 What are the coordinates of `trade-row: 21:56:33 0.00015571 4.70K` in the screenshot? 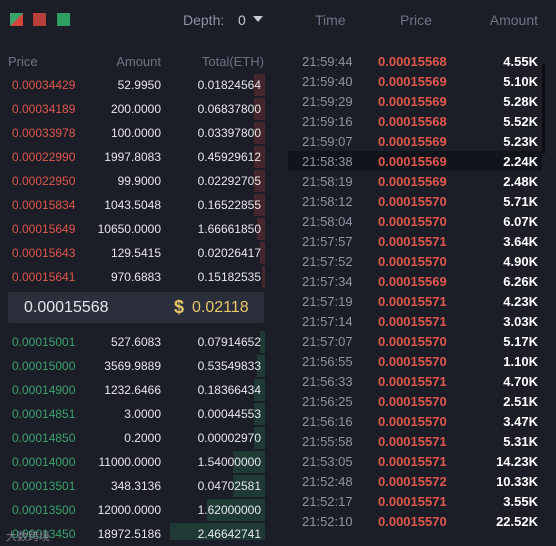 It's located at (415, 381).